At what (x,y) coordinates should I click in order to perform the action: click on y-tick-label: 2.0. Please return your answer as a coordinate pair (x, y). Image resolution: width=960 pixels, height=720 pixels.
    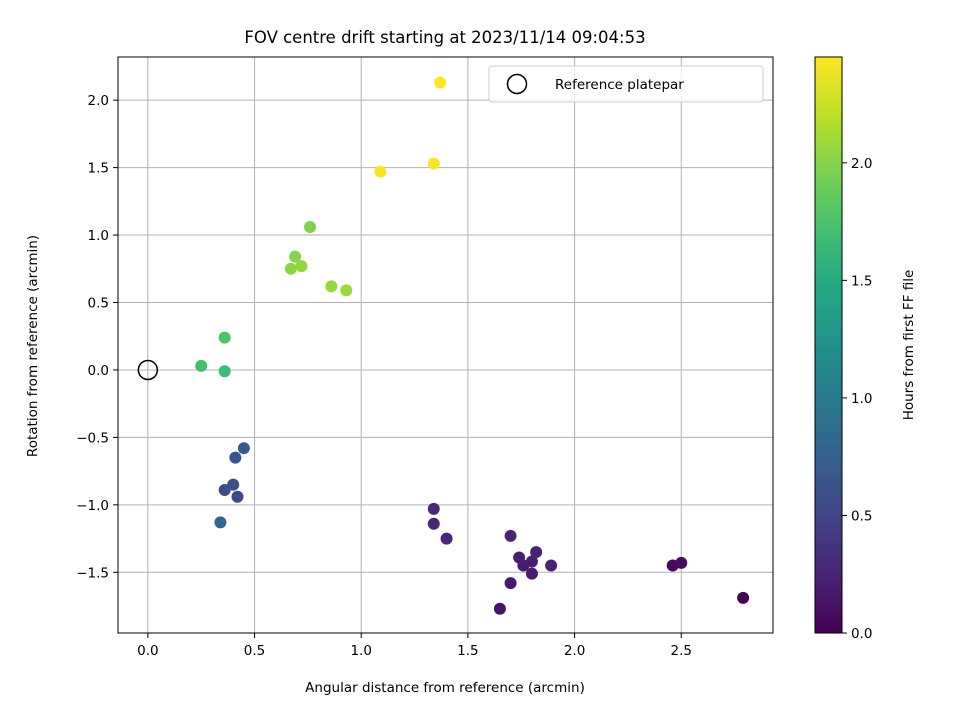
    Looking at the image, I should click on (98, 101).